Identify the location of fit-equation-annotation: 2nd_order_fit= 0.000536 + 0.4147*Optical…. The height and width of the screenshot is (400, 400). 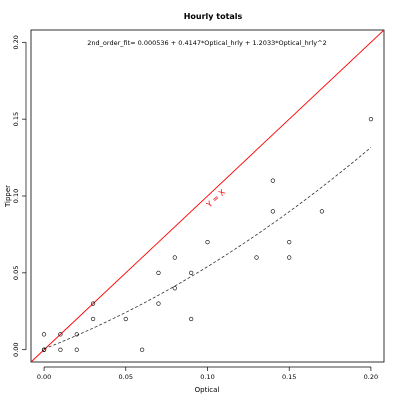
(206, 43).